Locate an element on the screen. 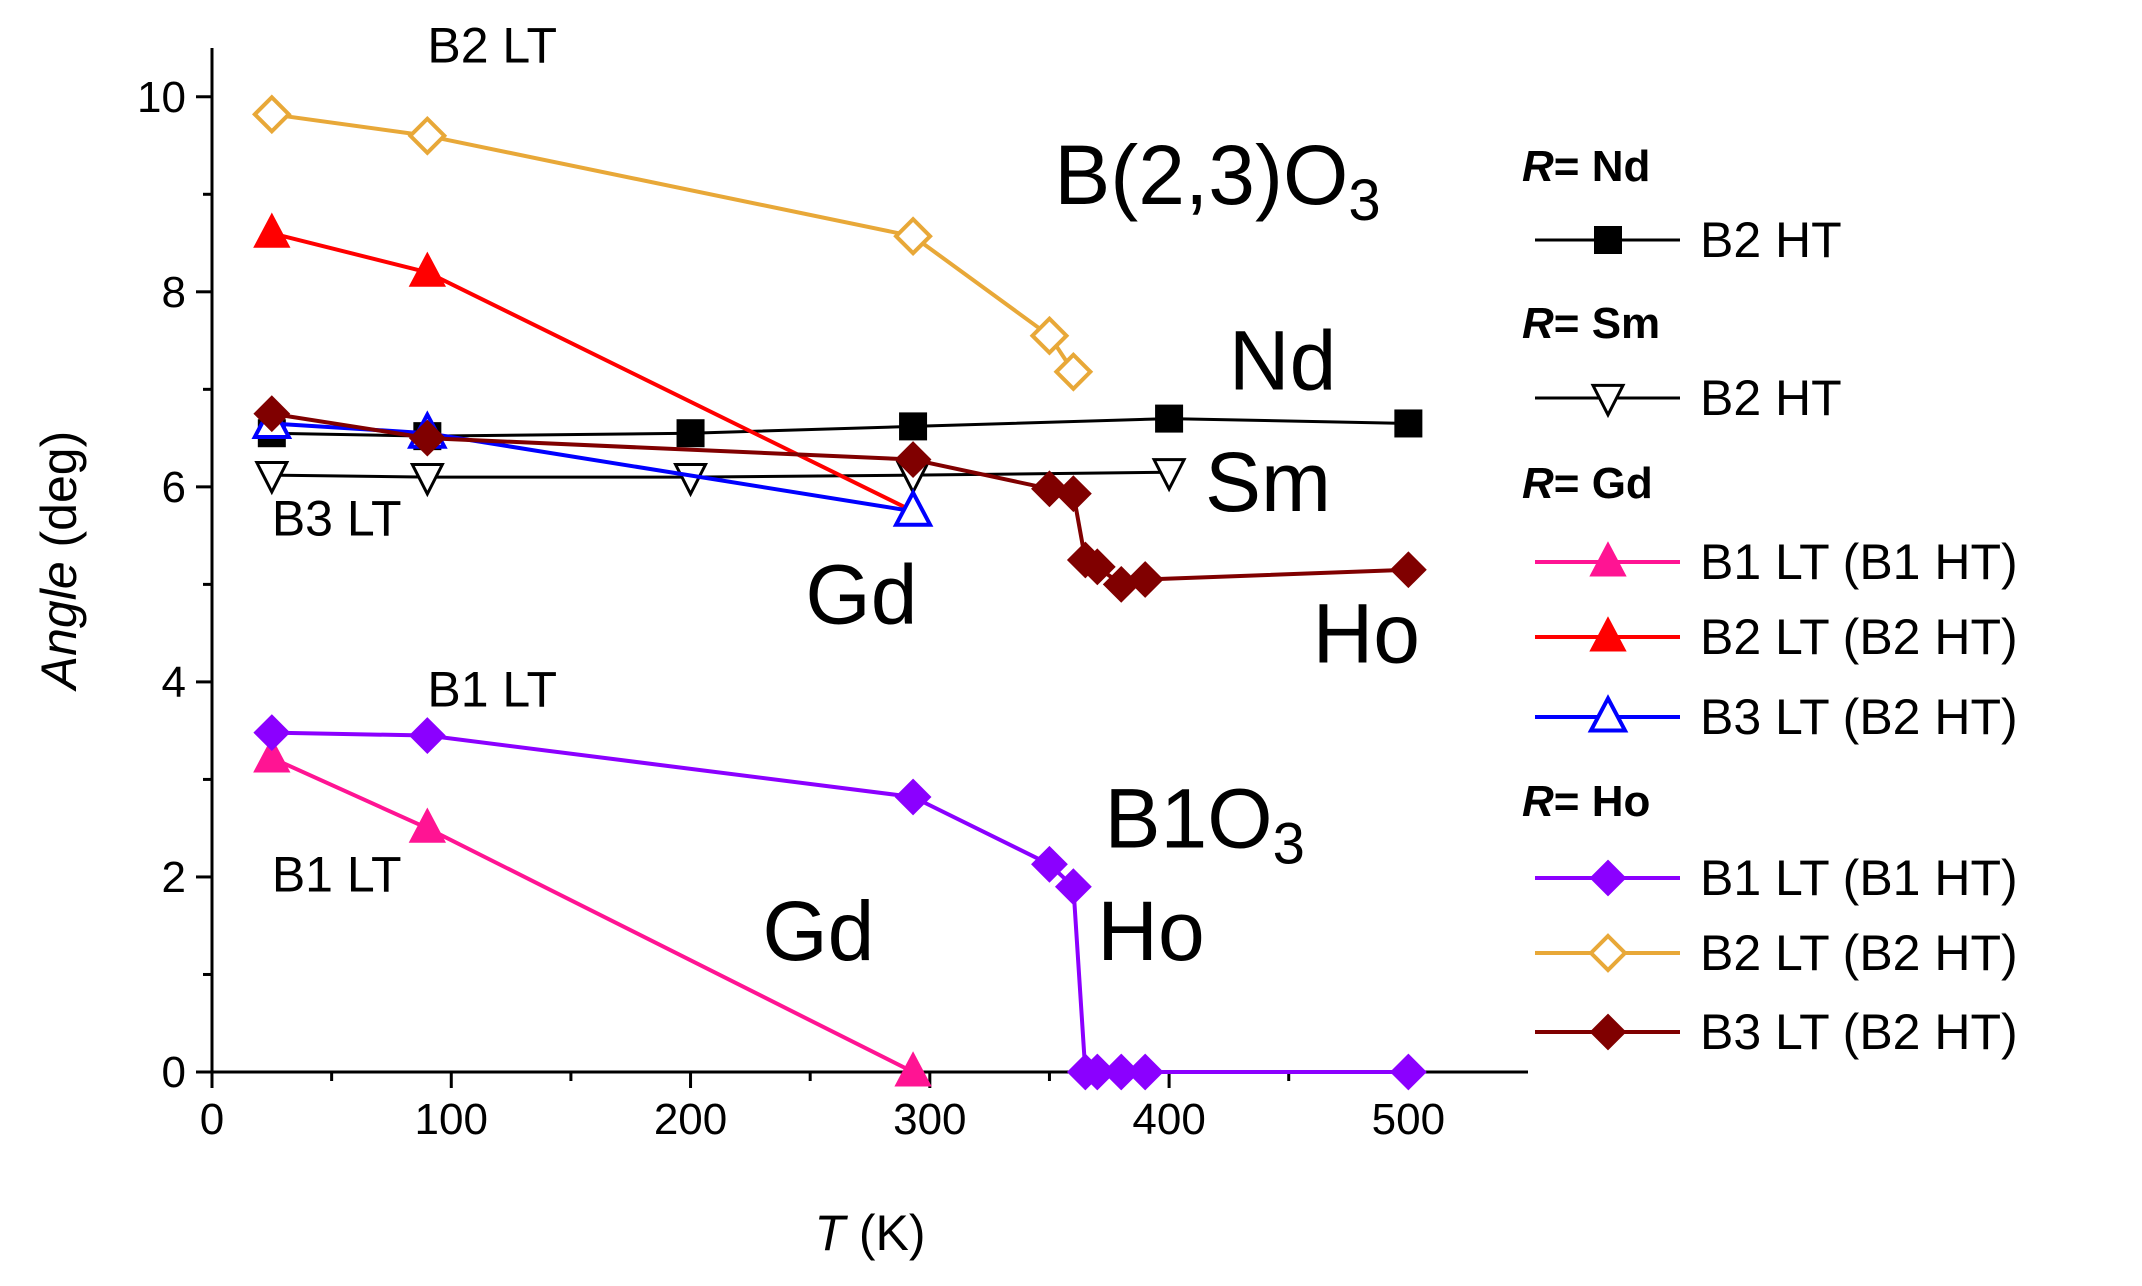 The height and width of the screenshot is (1286, 2142). series-line-sm-b2ht is located at coordinates (720, 474).